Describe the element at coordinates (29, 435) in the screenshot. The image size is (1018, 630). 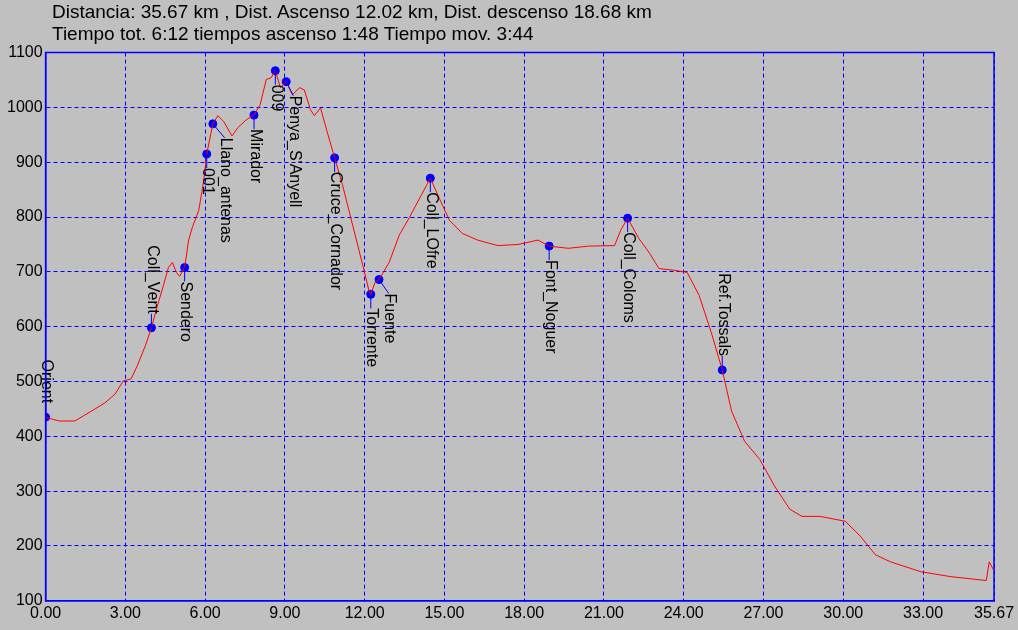
I see `y-tick-label: 400` at that location.